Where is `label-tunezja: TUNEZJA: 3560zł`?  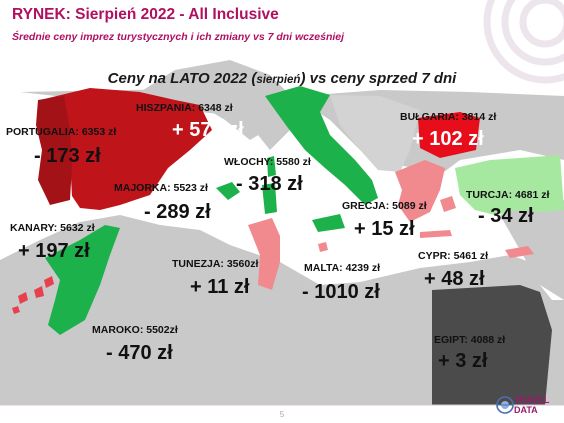
label-tunezja: TUNEZJA: 3560zł is located at coordinates (215, 264).